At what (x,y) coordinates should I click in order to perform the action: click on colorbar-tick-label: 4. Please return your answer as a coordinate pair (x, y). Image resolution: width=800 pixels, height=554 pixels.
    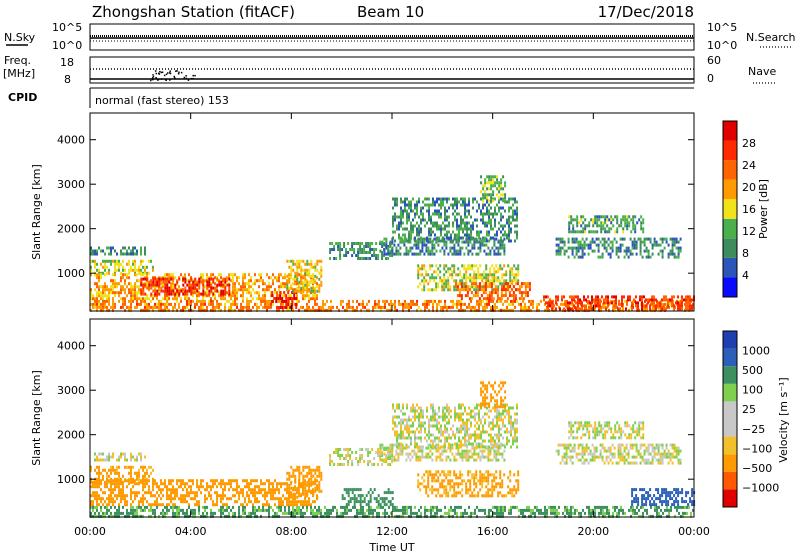
    Looking at the image, I should click on (745, 275).